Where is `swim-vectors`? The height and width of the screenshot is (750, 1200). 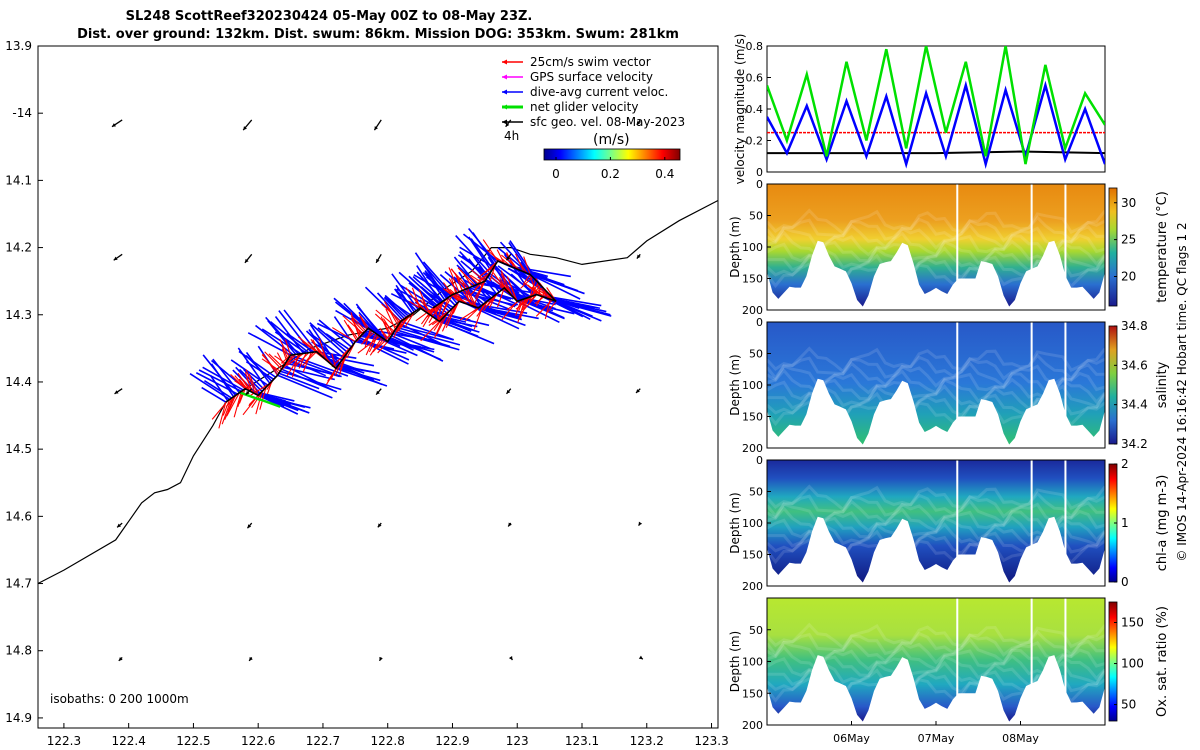 swim-vectors is located at coordinates (384, 334).